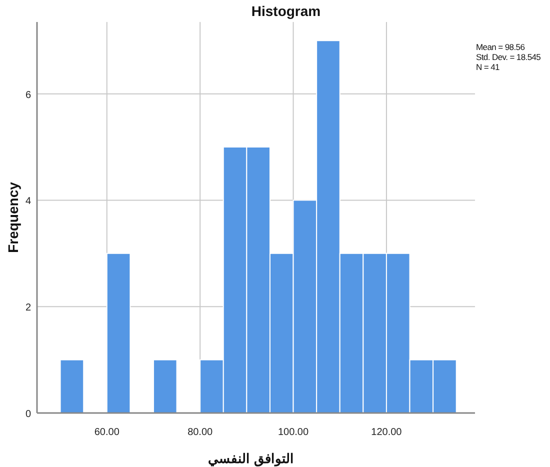 The image size is (550, 467). I want to click on y-tick-label: 6, so click(28, 95).